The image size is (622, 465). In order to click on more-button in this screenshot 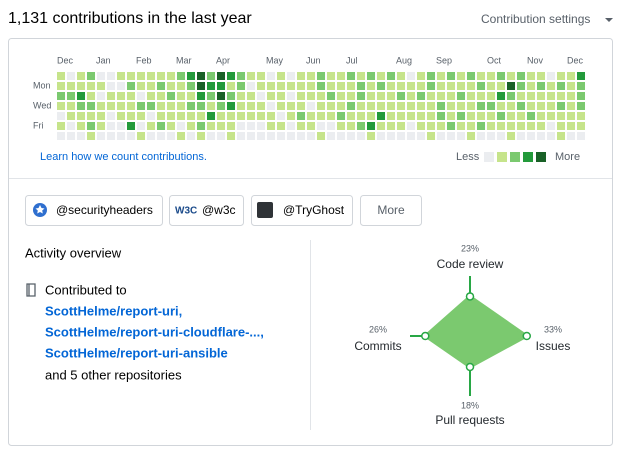, I will do `click(391, 210)`.